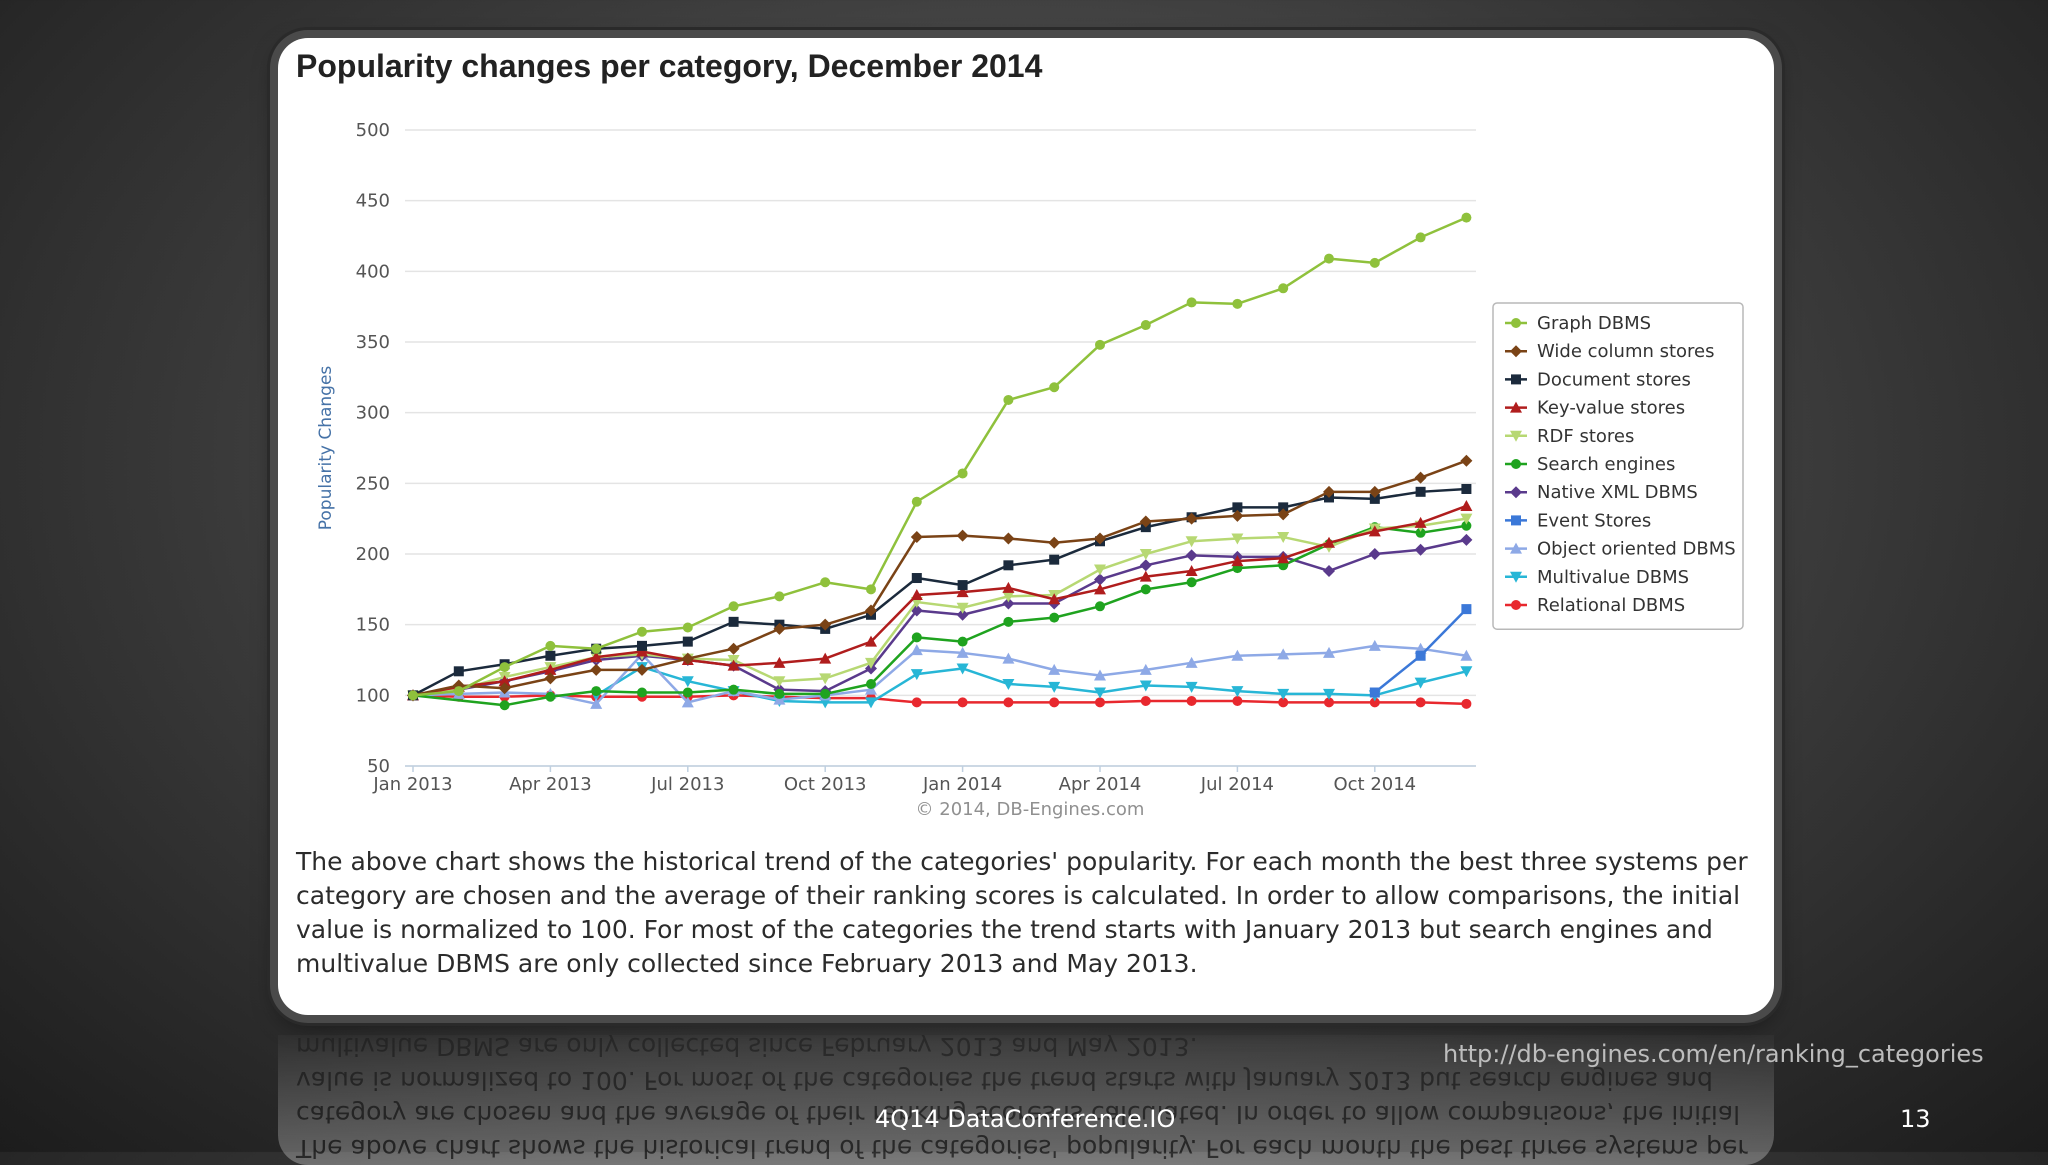  What do you see at coordinates (373, 413) in the screenshot?
I see `y-tick-label: 300` at bounding box center [373, 413].